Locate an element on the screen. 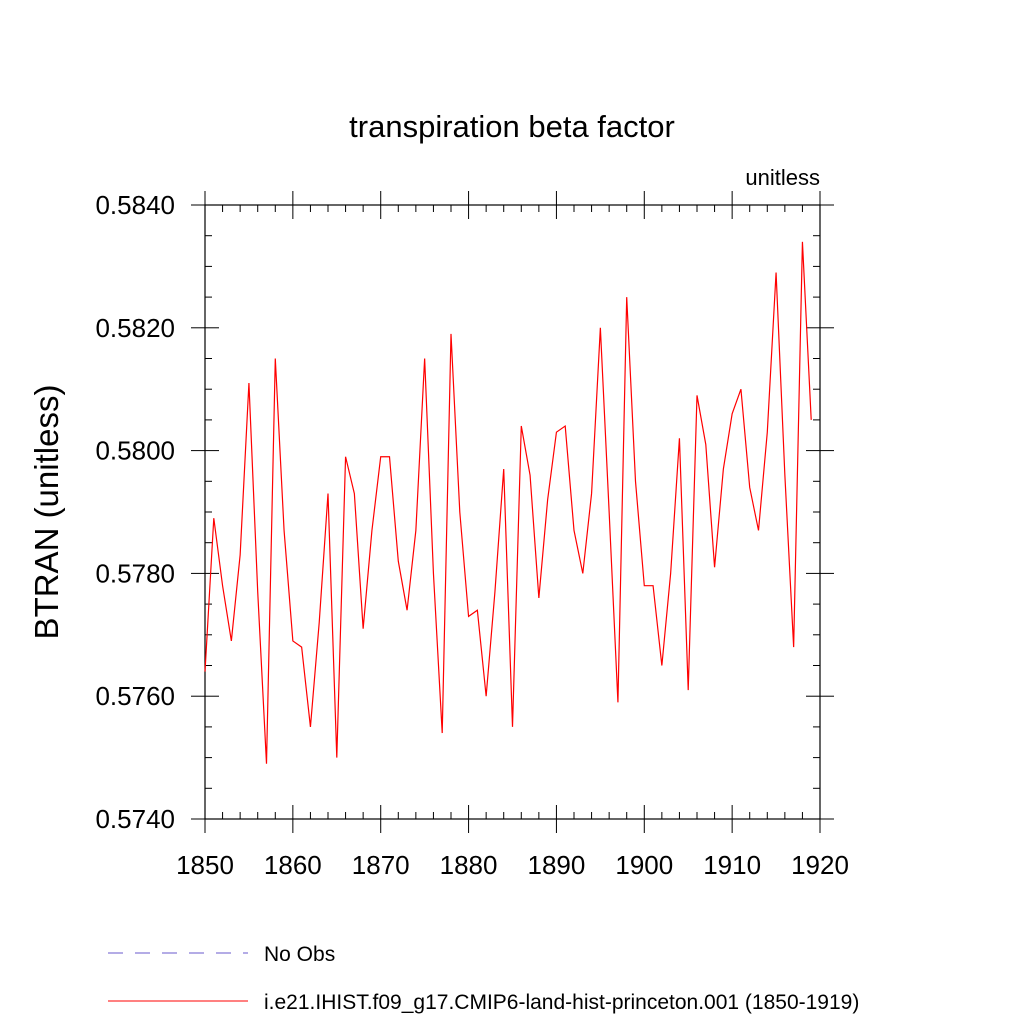 This screenshot has width=1024, height=1024. units-label: unitless is located at coordinates (782, 177).